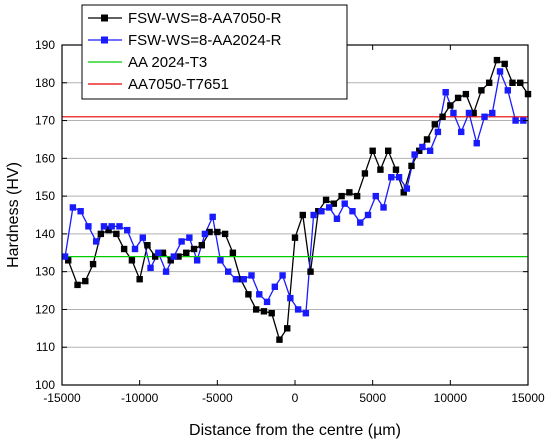  What do you see at coordinates (178, 84) in the screenshot?
I see `legend-label: AA7050-T7651` at bounding box center [178, 84].